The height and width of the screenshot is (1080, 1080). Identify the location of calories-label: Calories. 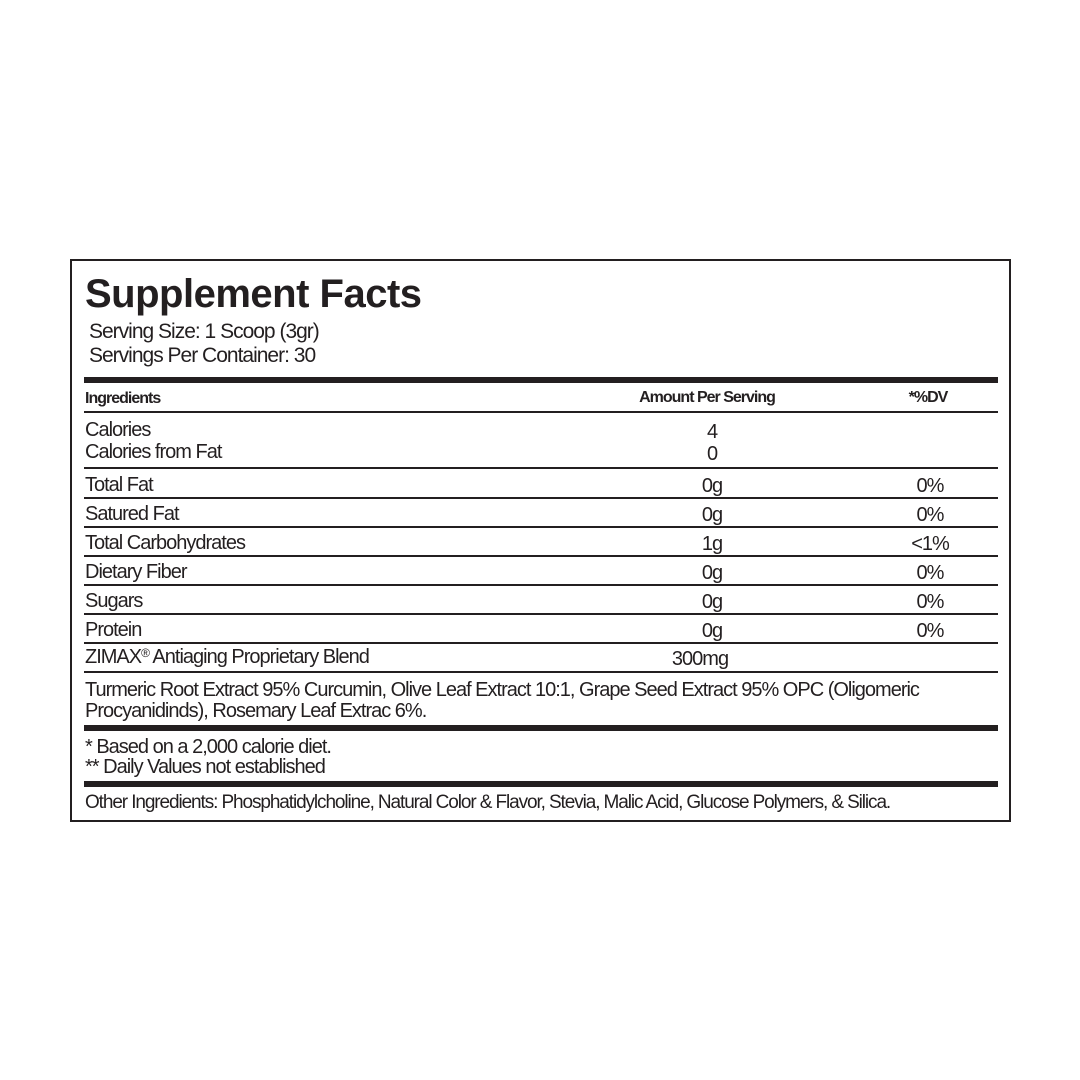
(118, 430).